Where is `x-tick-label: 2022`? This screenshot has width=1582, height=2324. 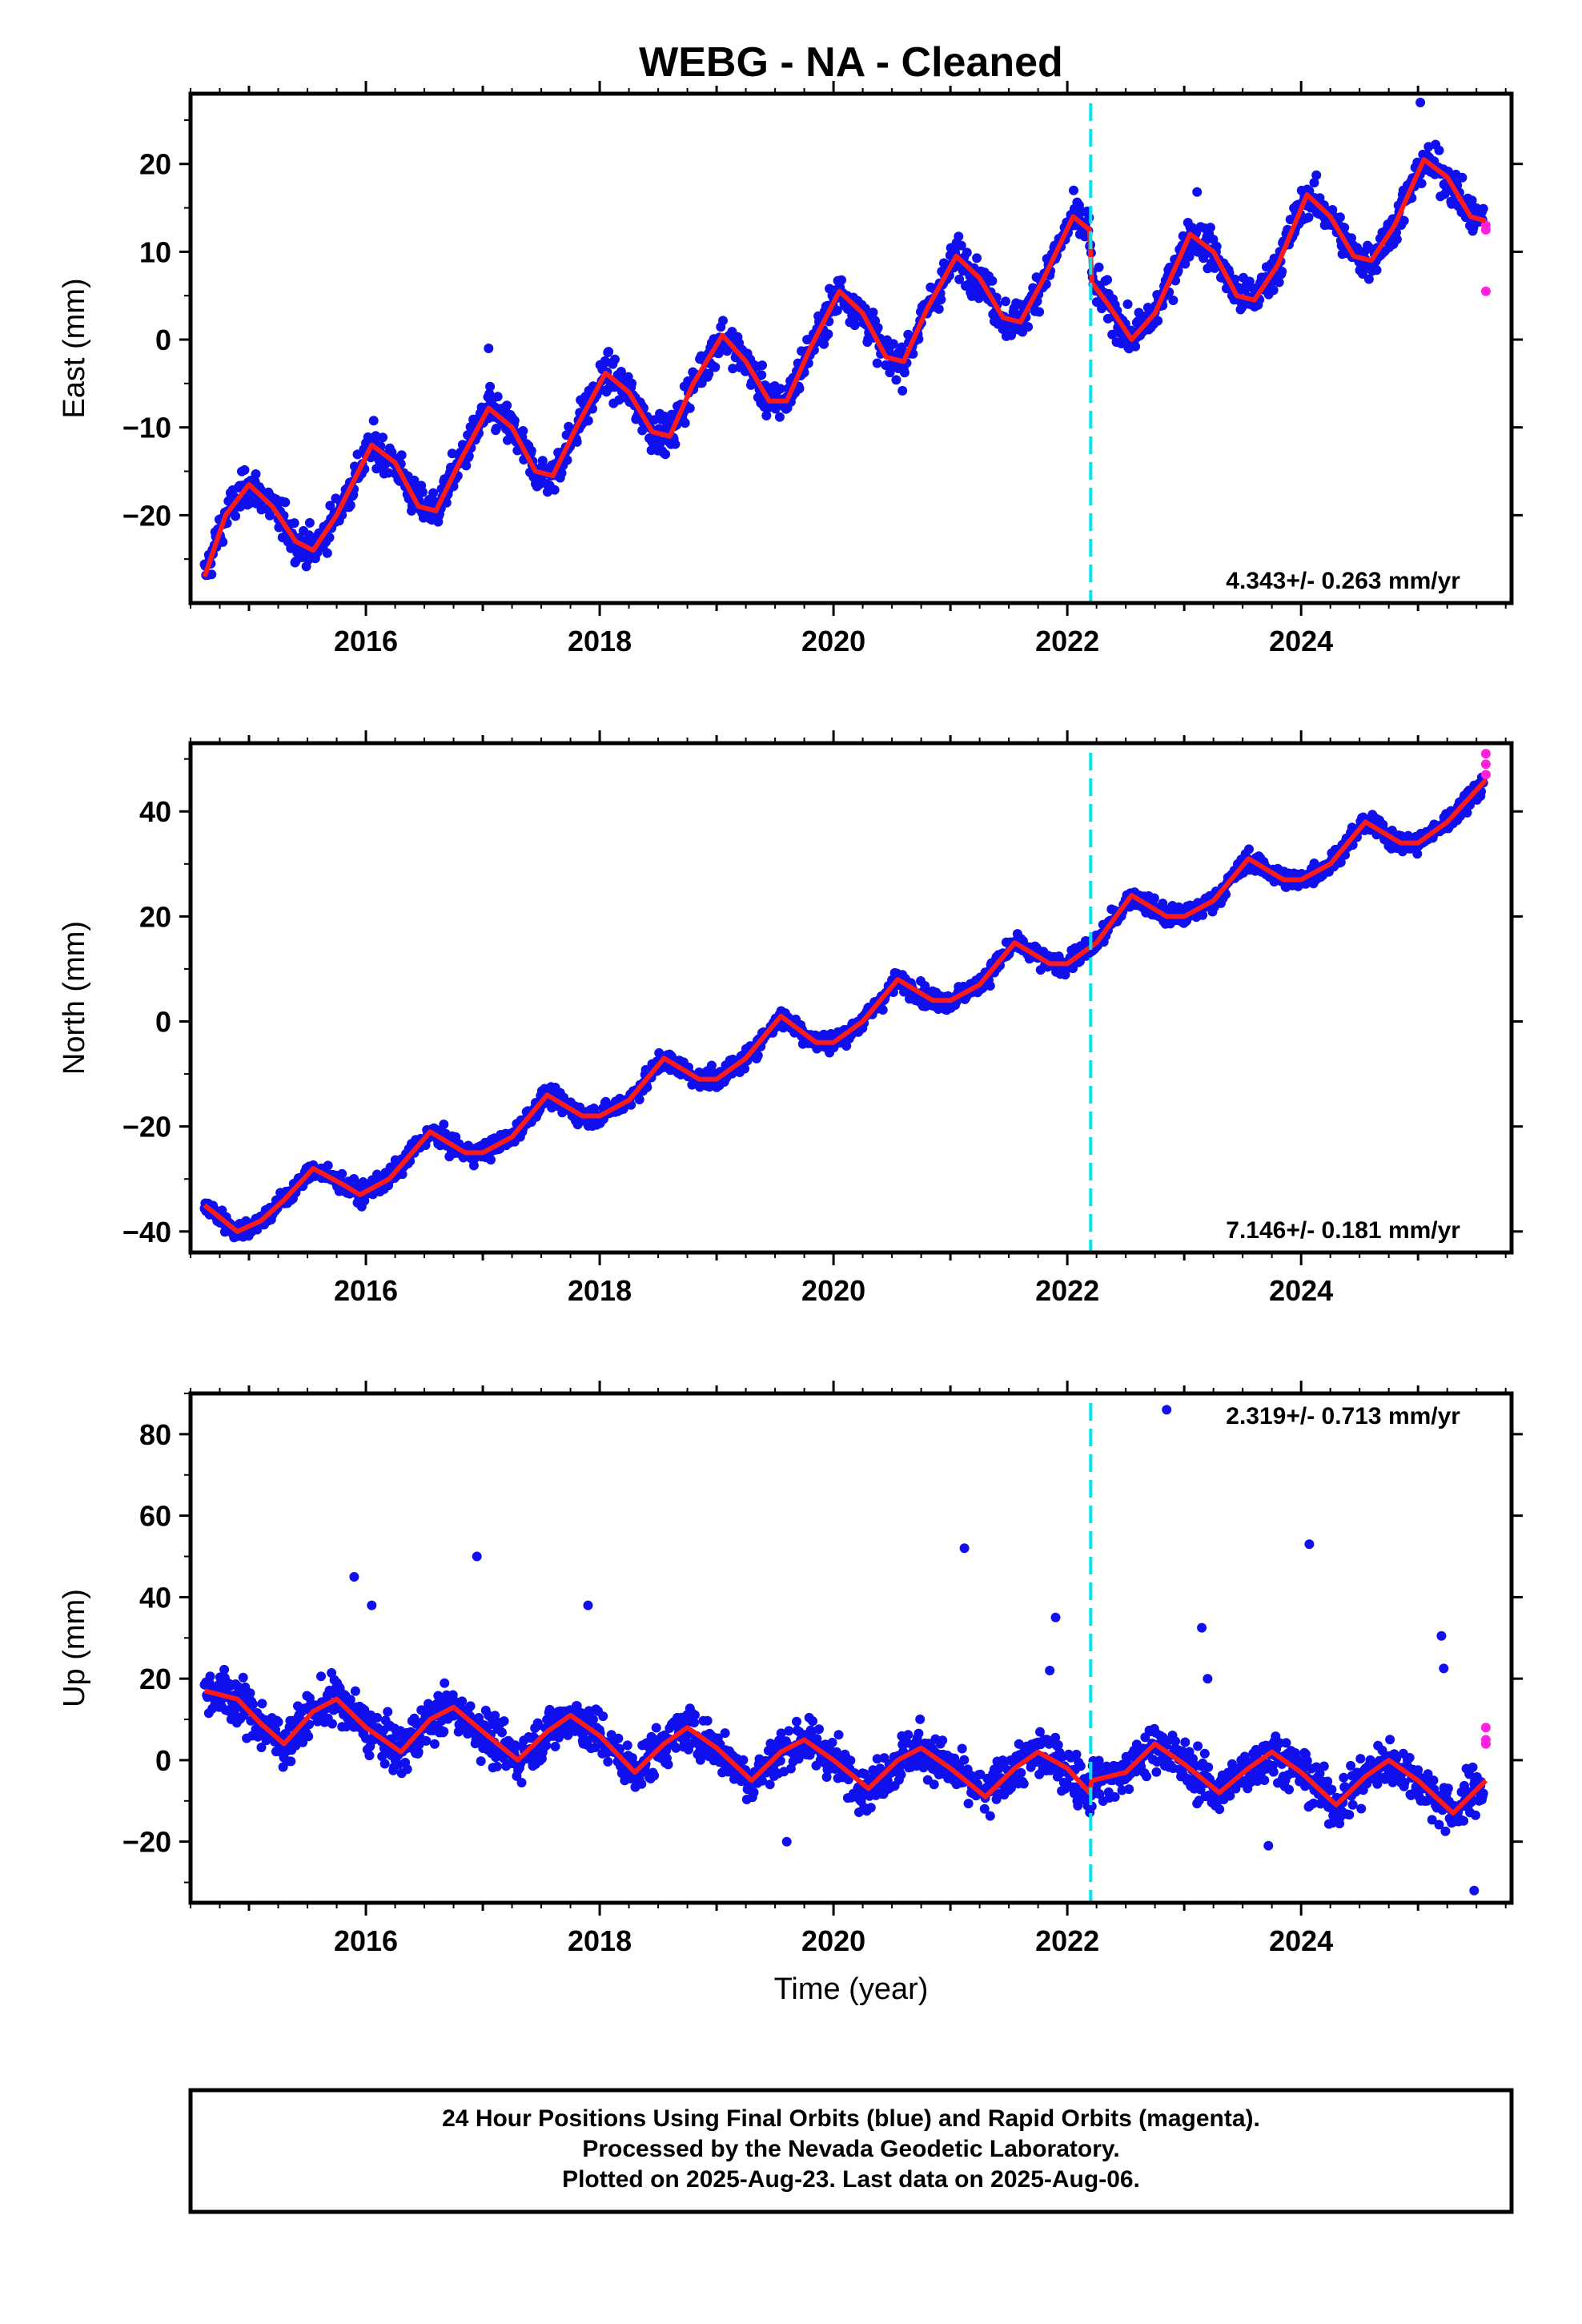 x-tick-label: 2022 is located at coordinates (1067, 641).